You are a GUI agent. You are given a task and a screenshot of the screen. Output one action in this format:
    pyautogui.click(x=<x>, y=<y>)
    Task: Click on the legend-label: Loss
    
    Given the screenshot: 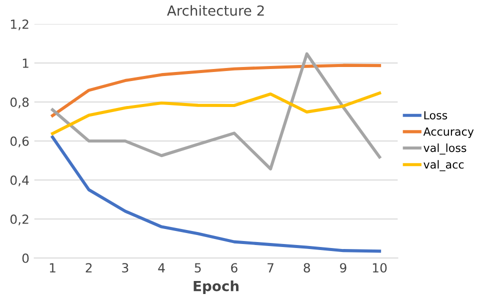 What is the action you would take?
    pyautogui.click(x=436, y=115)
    